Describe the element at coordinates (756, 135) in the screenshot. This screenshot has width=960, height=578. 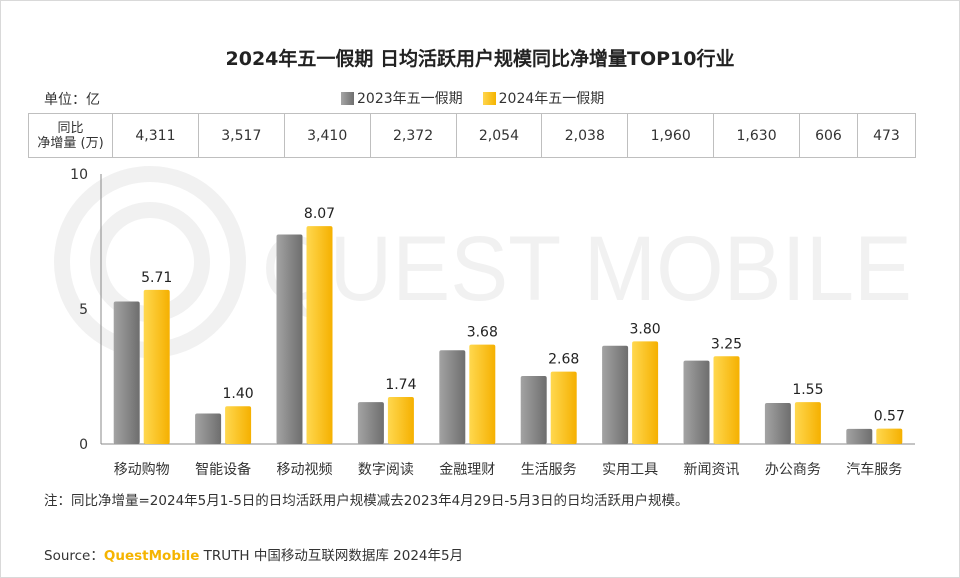
I see `delta-cell: 1,630` at that location.